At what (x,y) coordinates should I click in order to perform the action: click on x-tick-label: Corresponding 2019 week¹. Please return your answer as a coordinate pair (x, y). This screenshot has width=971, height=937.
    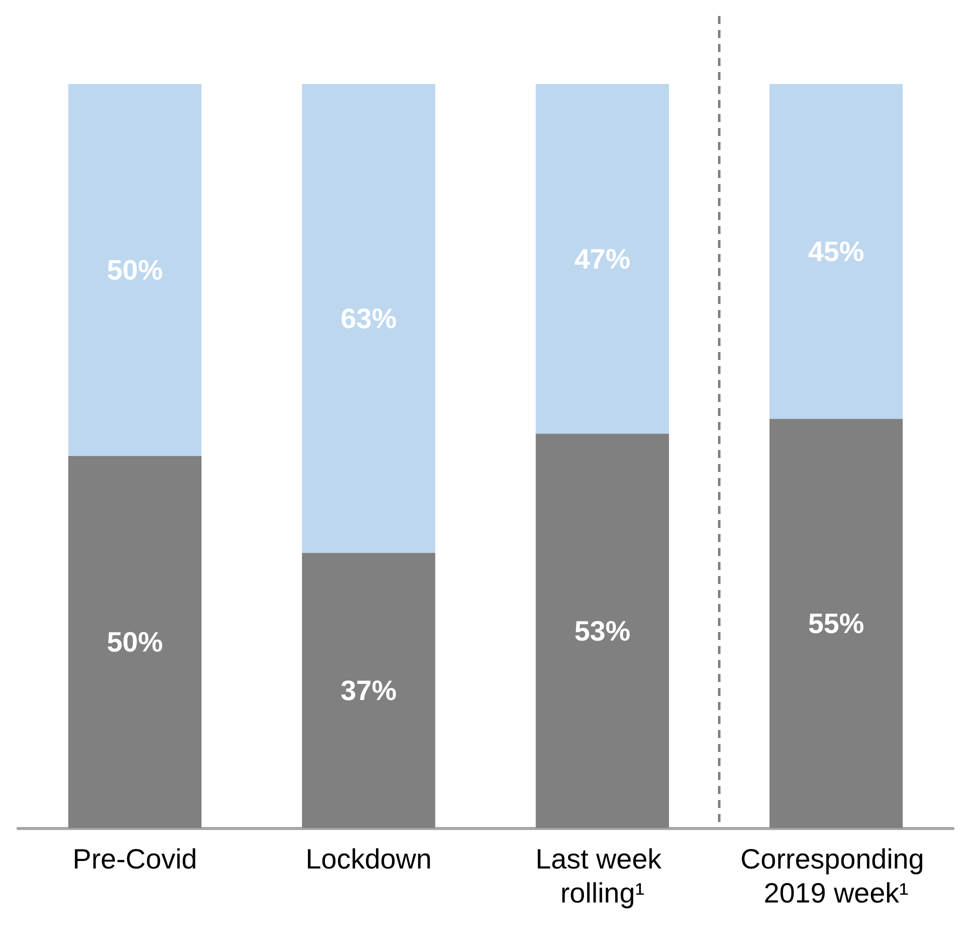
    Looking at the image, I should click on (836, 876).